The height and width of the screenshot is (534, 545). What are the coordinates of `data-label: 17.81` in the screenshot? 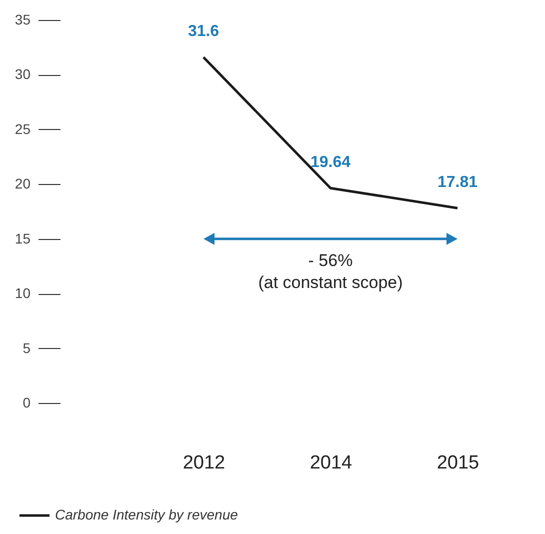 It's located at (457, 183).